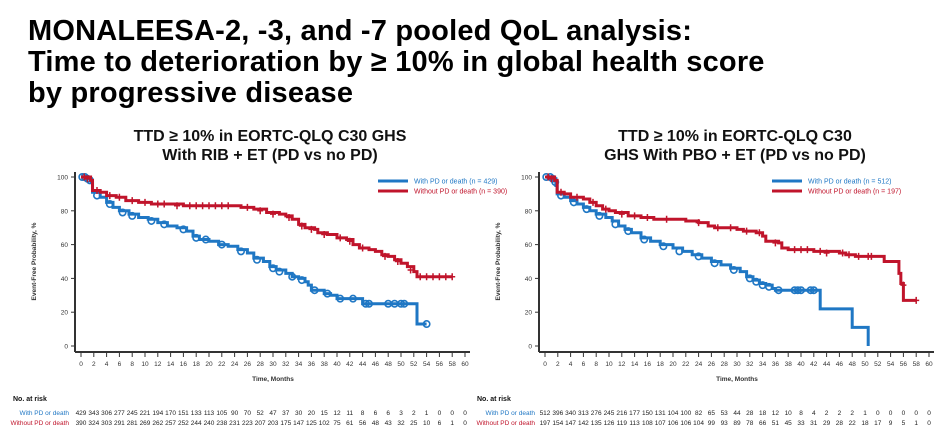 The image size is (946, 434). I want to click on right-y-tick-label: 40, so click(529, 279).